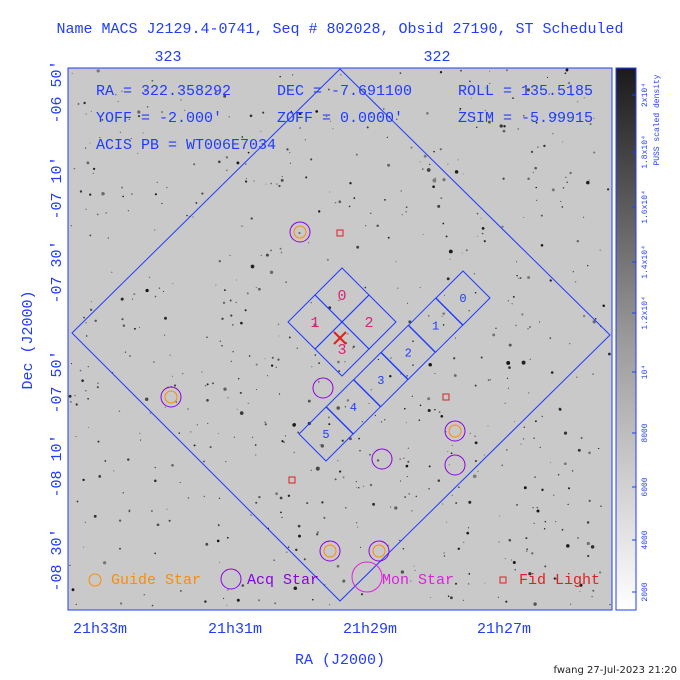 The height and width of the screenshot is (680, 680). I want to click on aimpoint-line, so click(340, 338).